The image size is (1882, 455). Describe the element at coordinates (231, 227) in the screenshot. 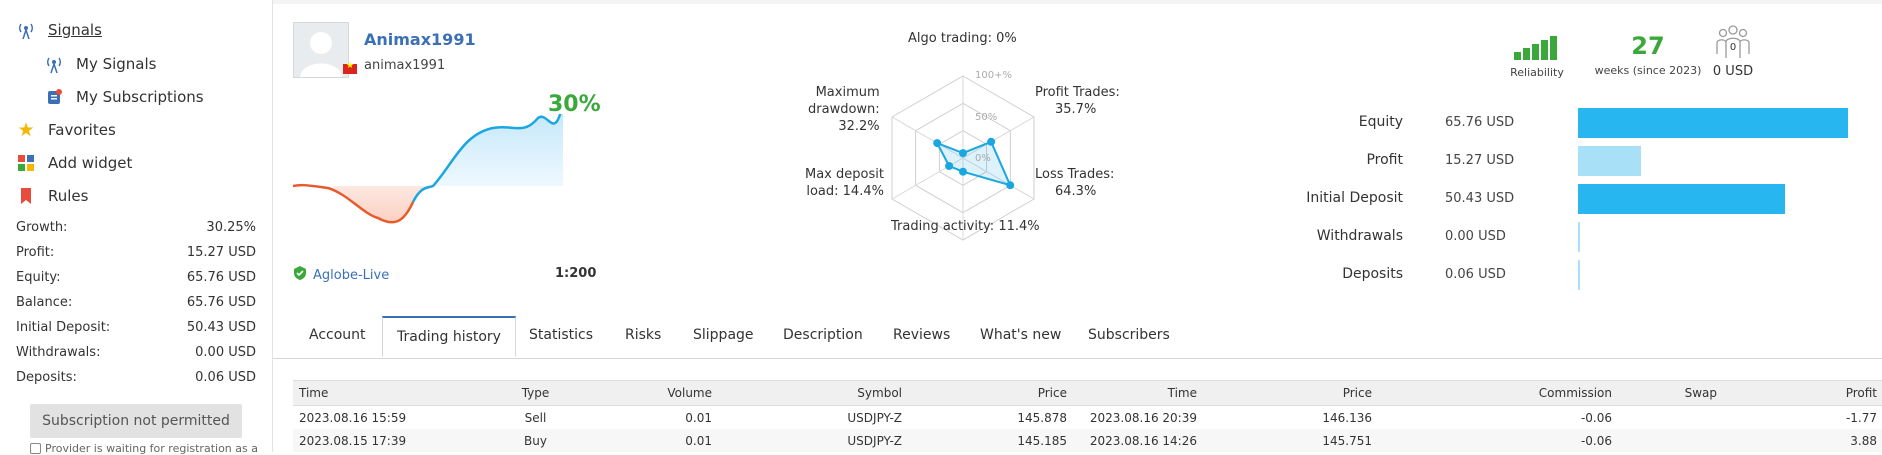

I see `stat-value: 30.25%` at that location.